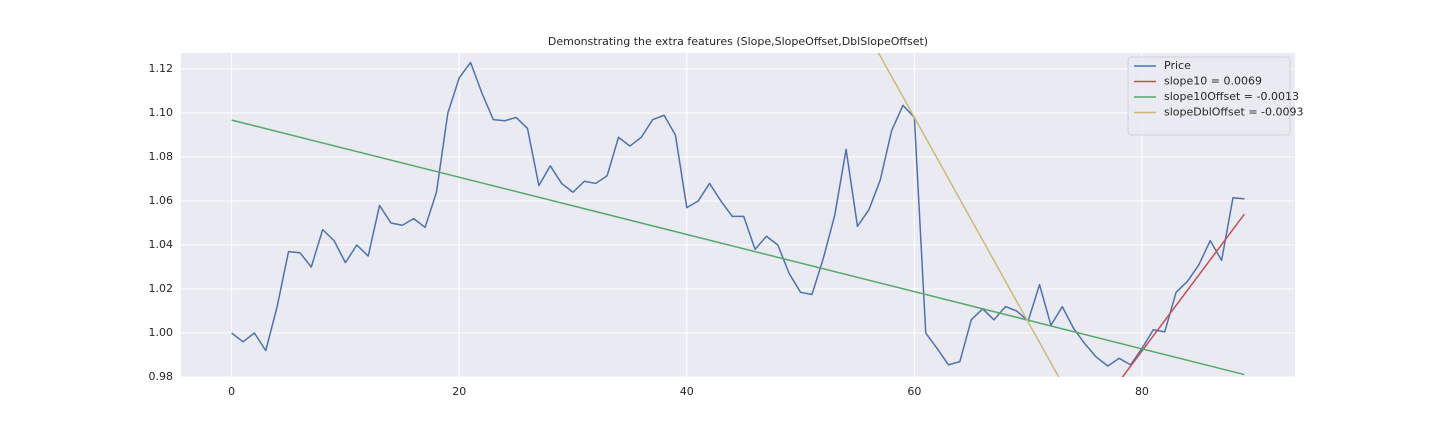  What do you see at coordinates (914, 391) in the screenshot?
I see `x-tick-label: 60` at bounding box center [914, 391].